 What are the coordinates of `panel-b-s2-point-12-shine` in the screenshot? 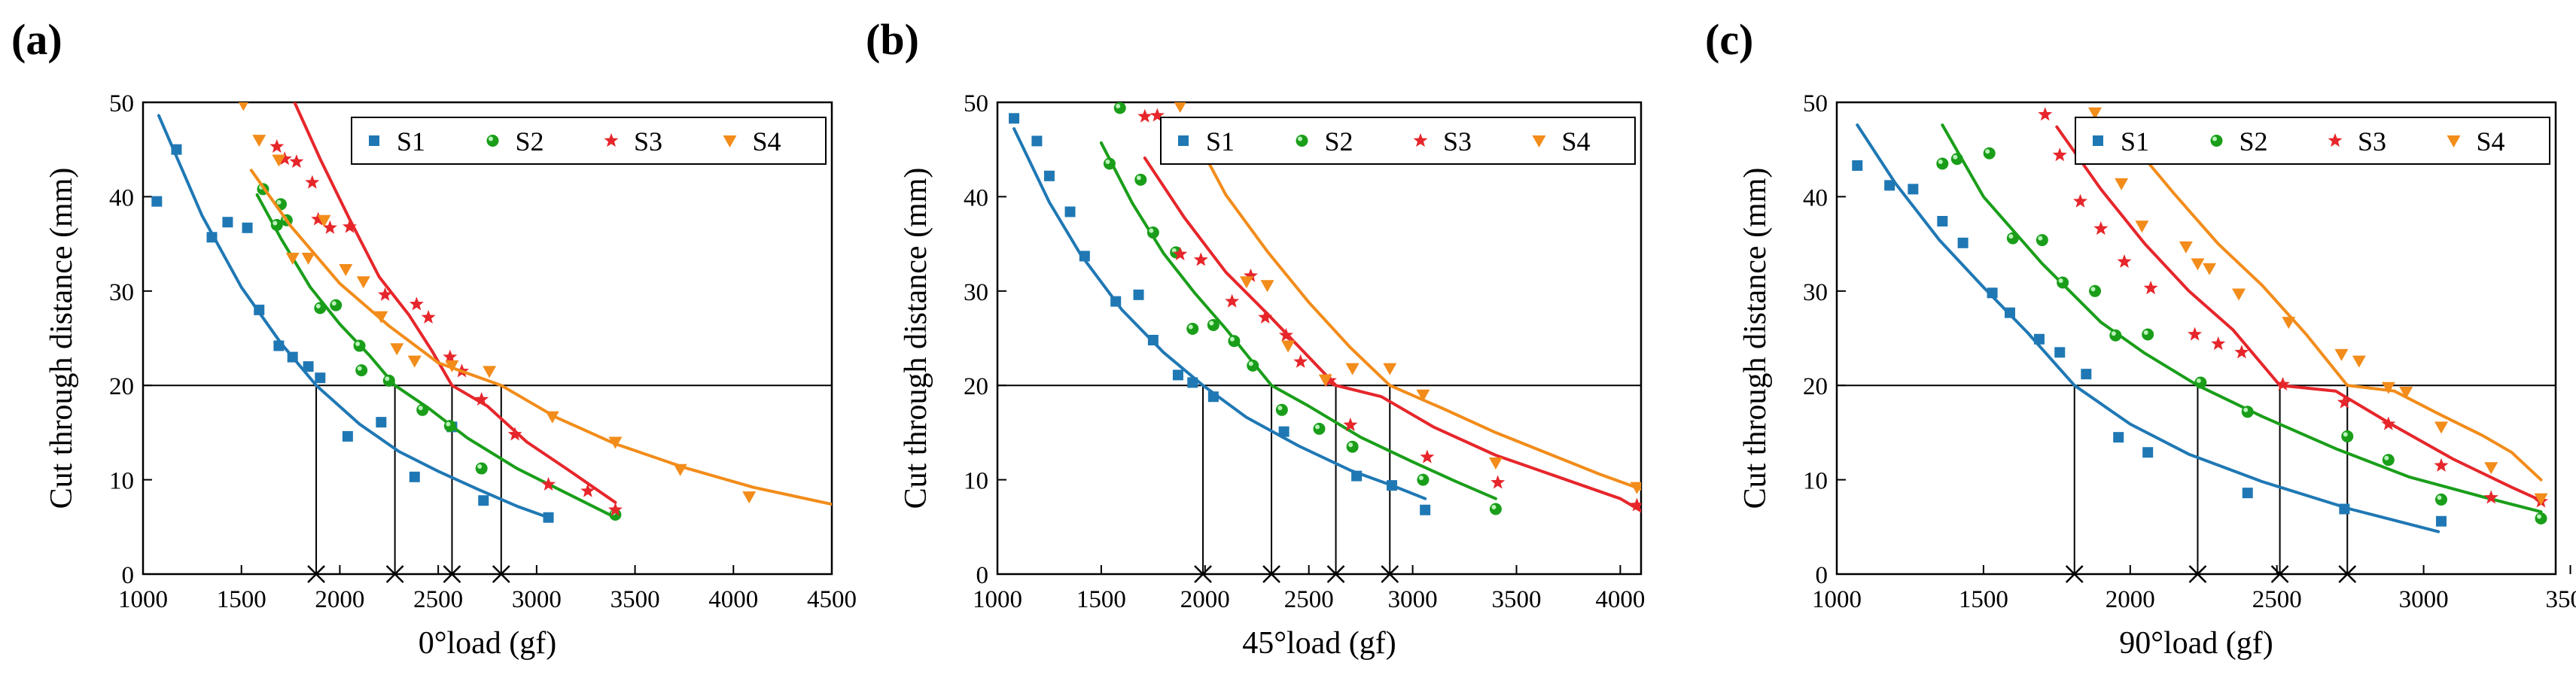 It's located at (1351, 445).